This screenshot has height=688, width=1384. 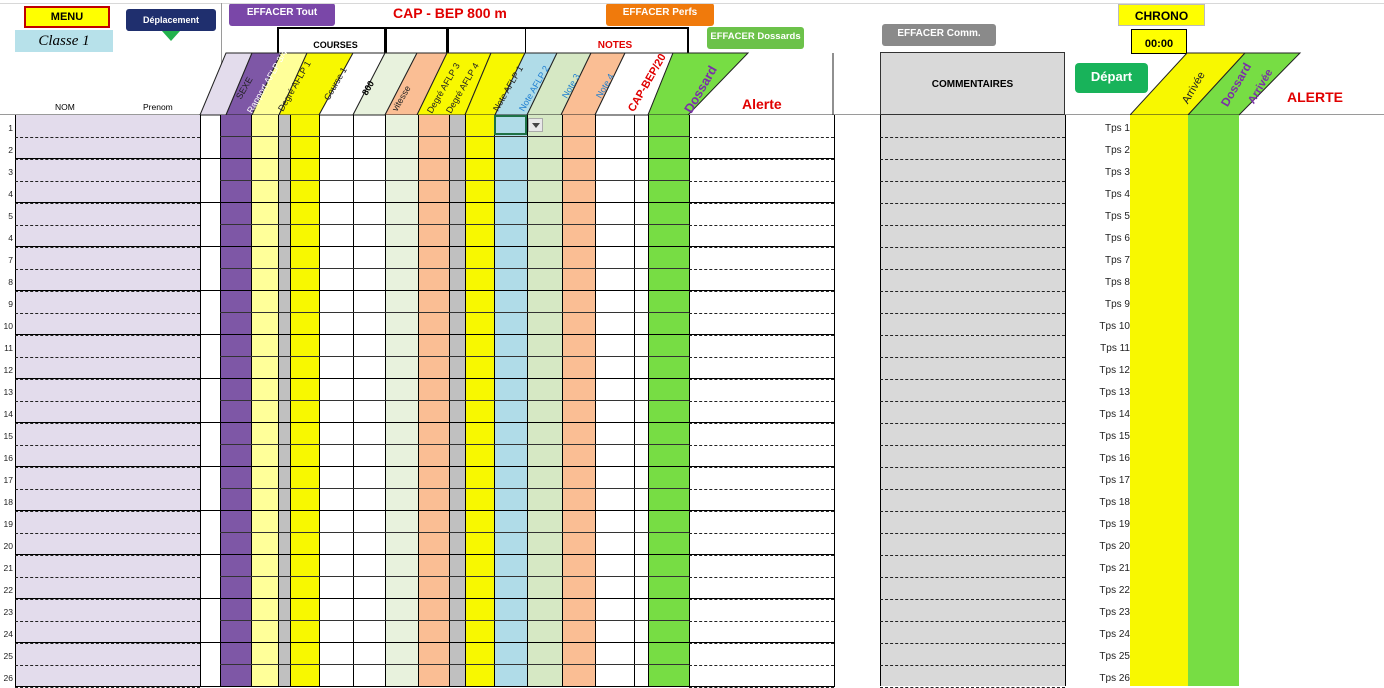 I want to click on row-number: 7, so click(x=10, y=260).